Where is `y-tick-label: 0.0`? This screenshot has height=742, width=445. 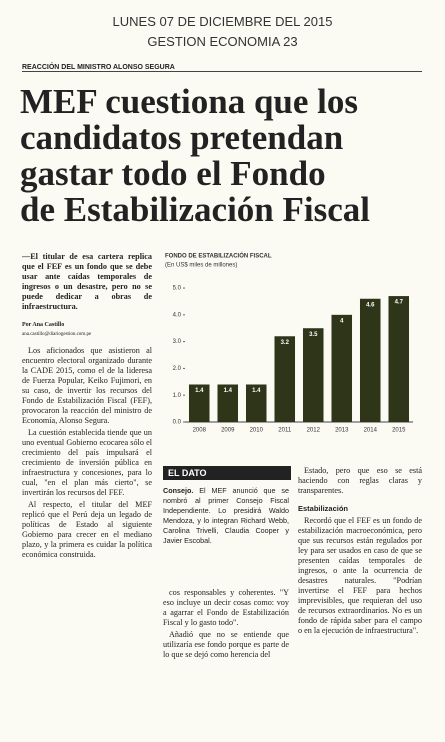
y-tick-label: 0.0 is located at coordinates (177, 423).